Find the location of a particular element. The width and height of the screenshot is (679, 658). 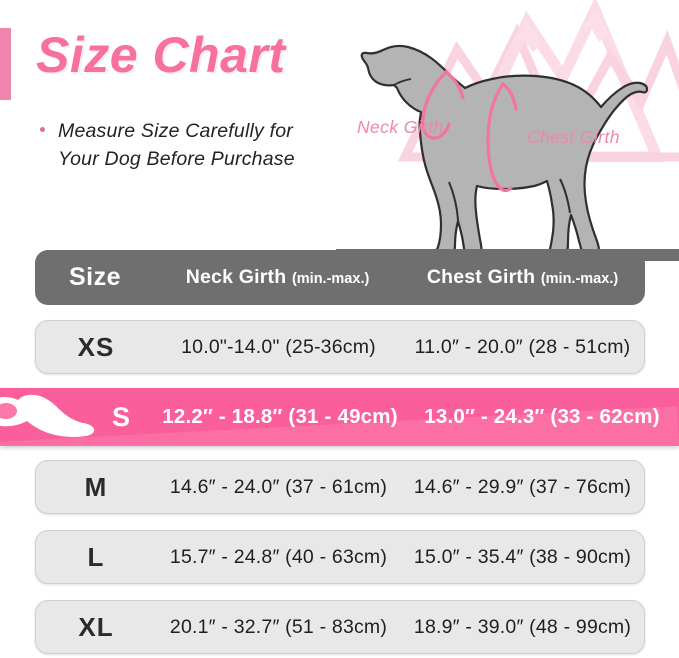

header-label-neck-minmax: (min.-max.) is located at coordinates (330, 279).